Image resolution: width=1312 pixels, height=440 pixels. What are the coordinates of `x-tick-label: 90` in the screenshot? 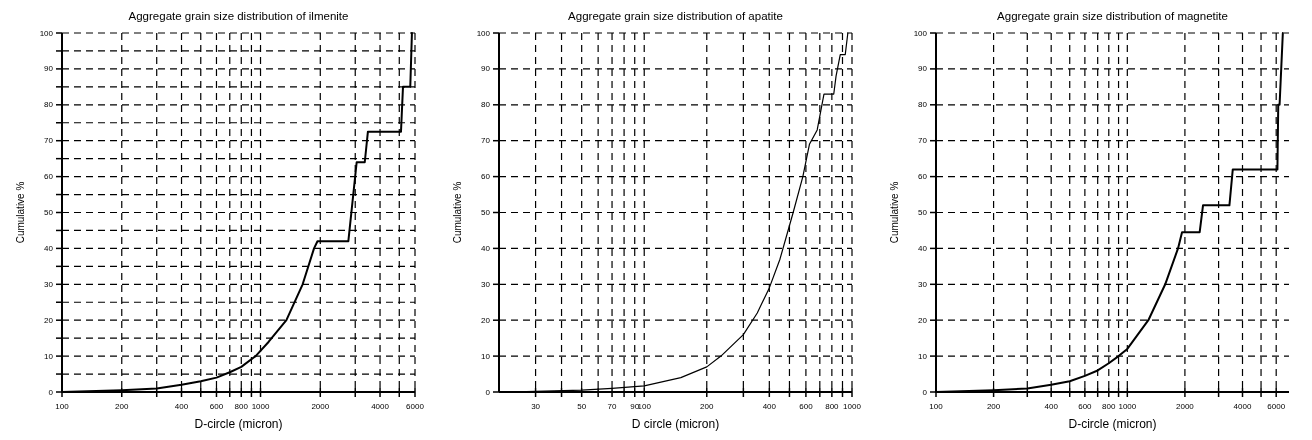 It's located at (635, 406).